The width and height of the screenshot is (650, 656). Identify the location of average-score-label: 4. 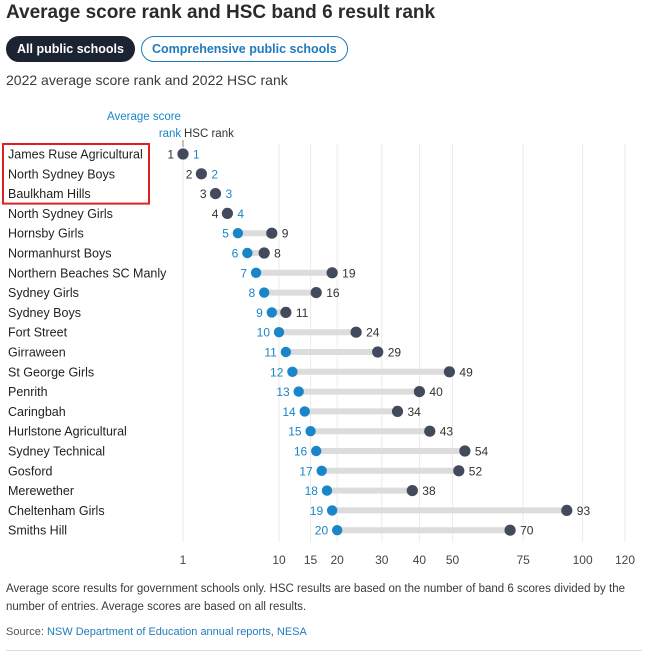
(240, 214).